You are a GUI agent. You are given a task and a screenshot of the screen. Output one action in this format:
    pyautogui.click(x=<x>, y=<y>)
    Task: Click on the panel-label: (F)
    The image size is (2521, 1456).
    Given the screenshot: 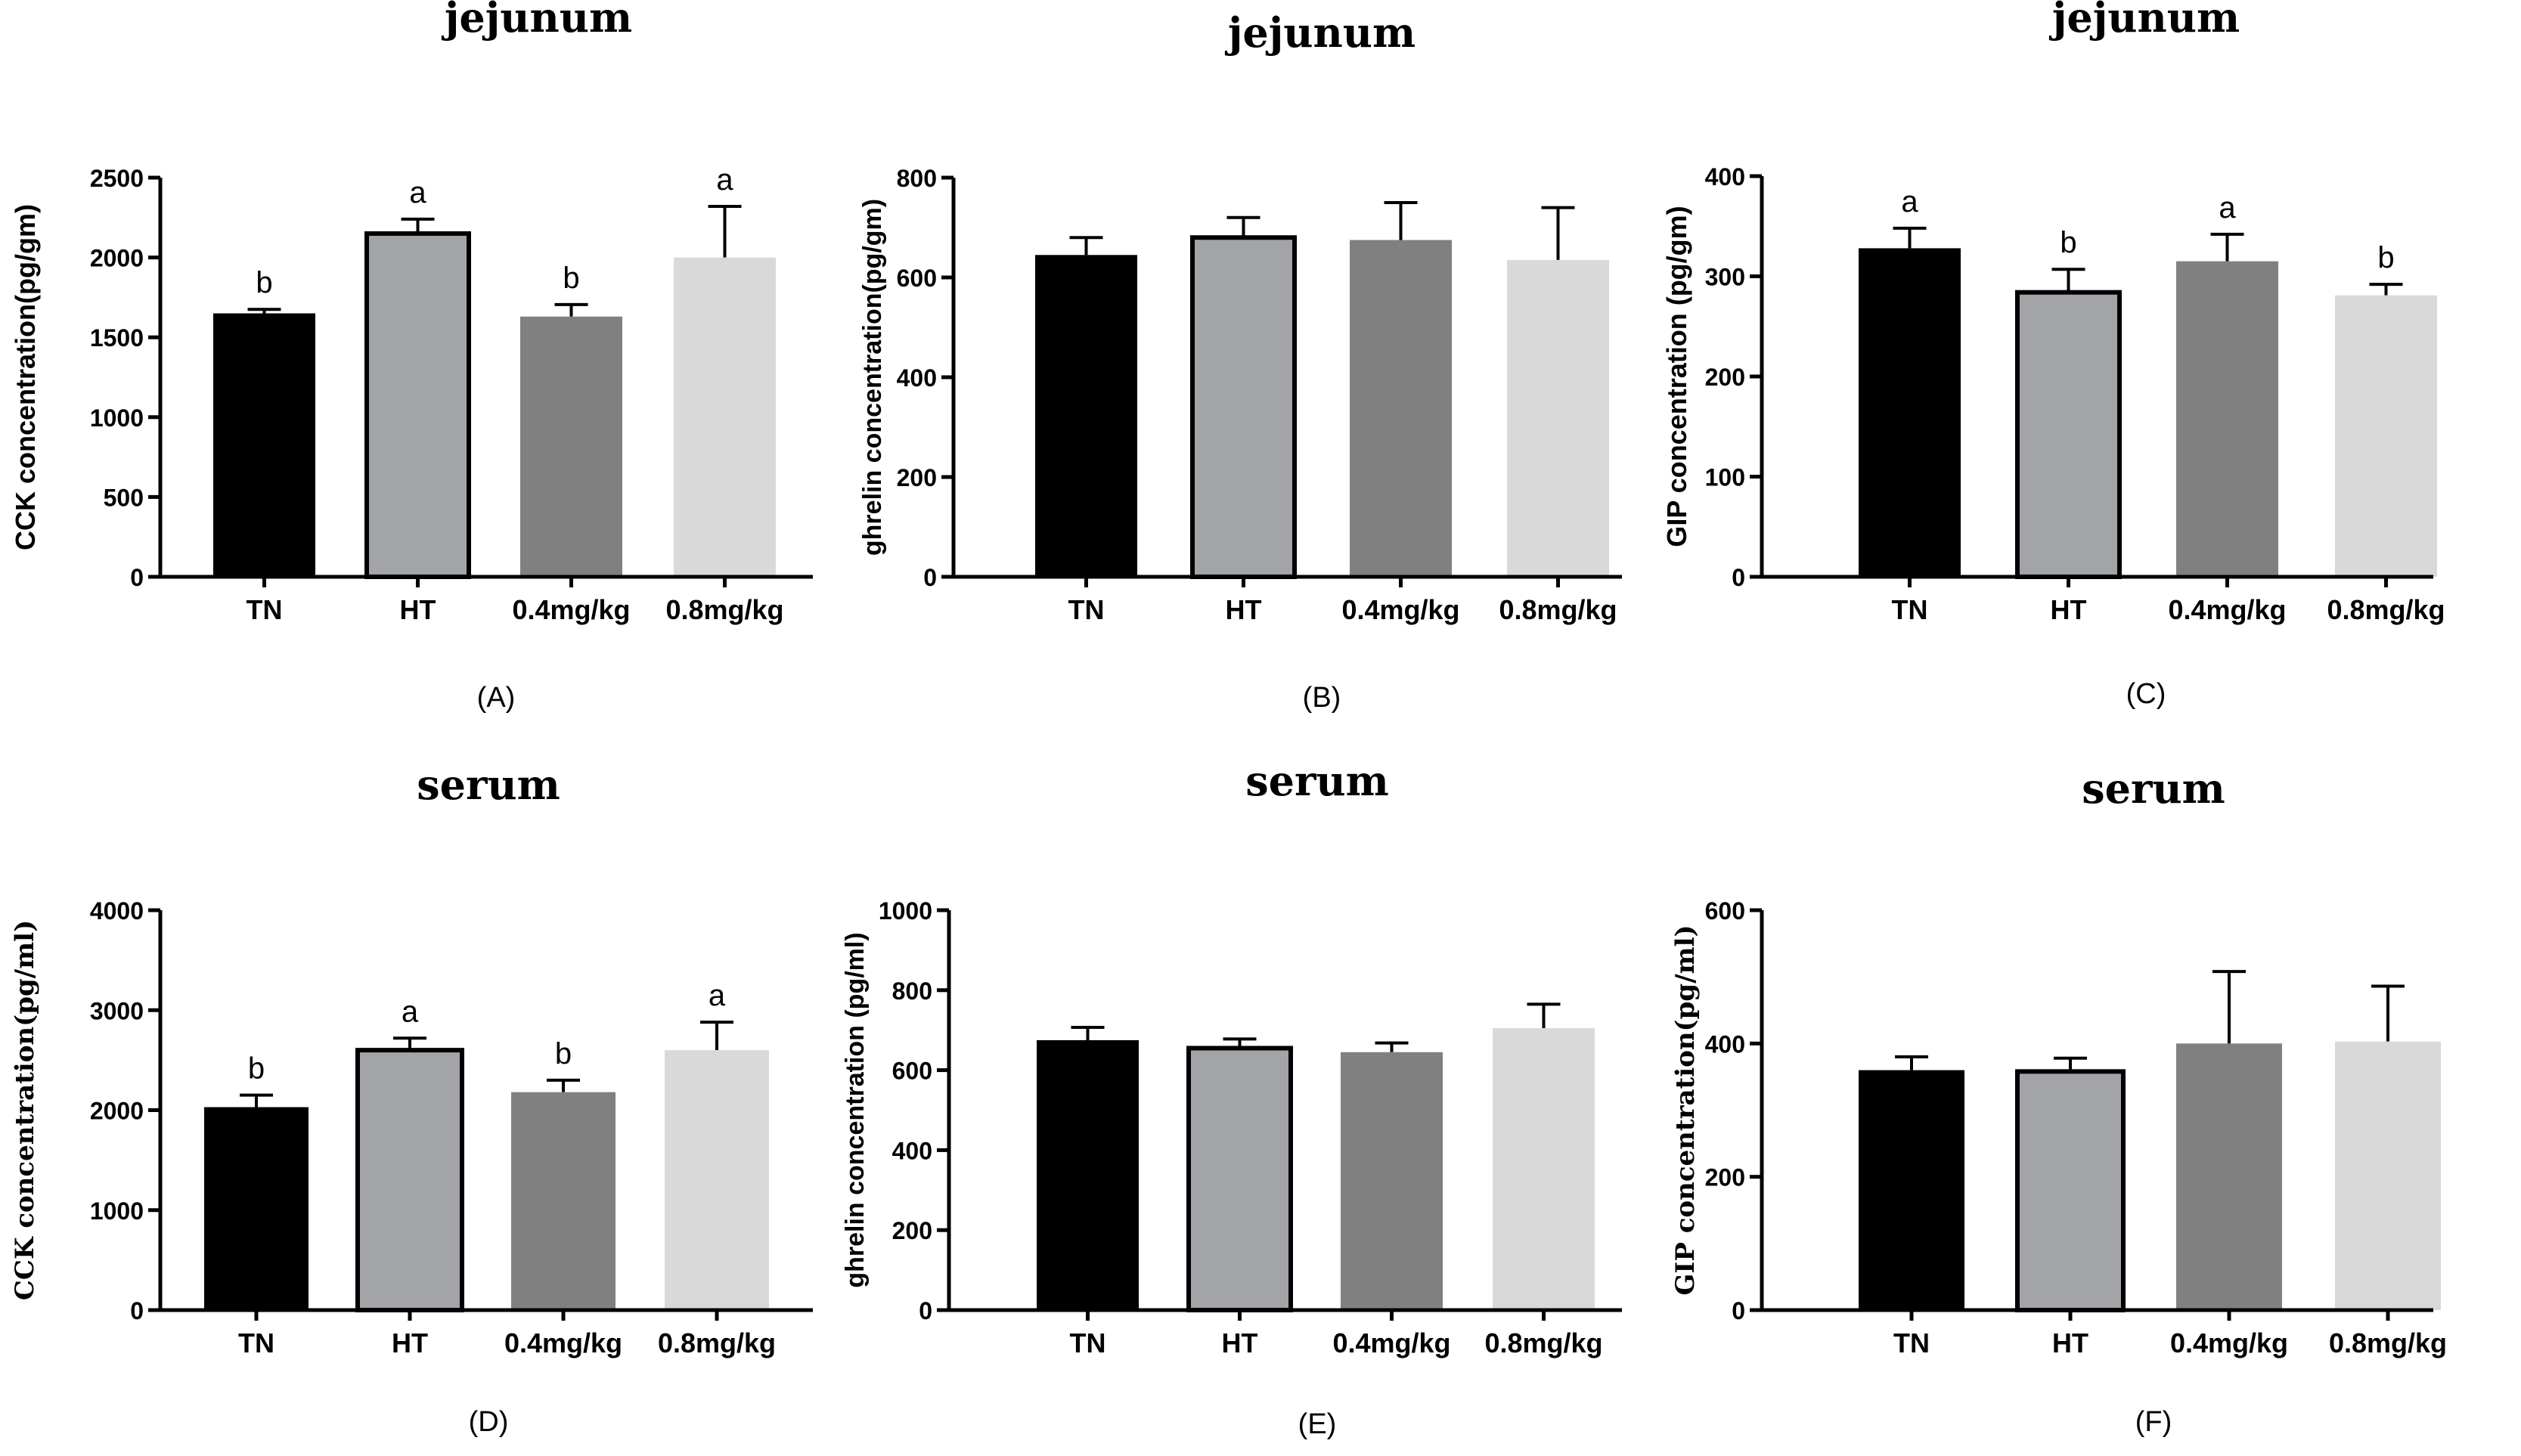 What is the action you would take?
    pyautogui.click(x=2153, y=1422)
    